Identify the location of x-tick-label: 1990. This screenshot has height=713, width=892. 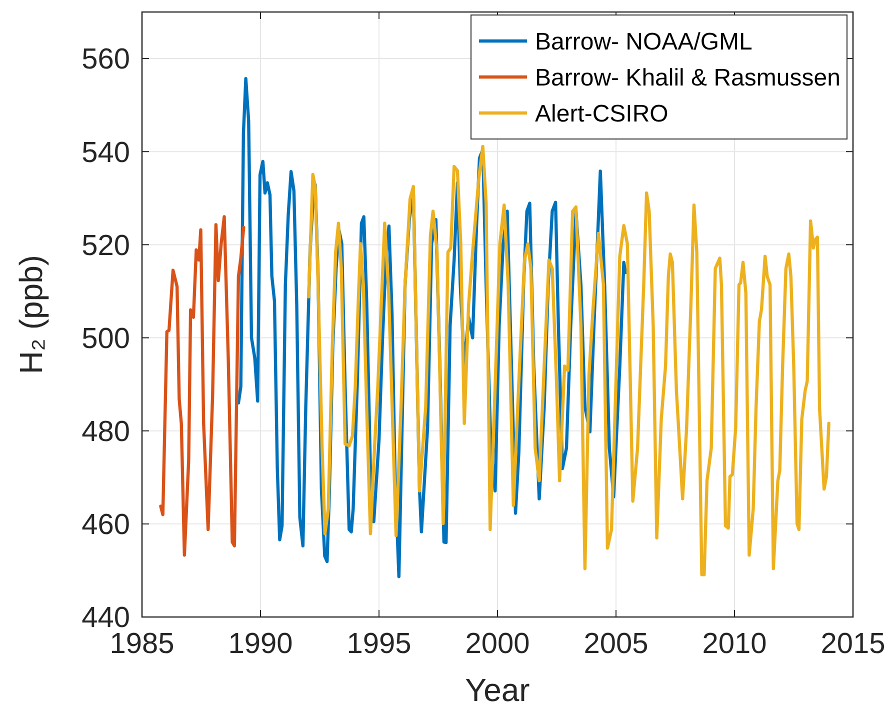
(260, 644).